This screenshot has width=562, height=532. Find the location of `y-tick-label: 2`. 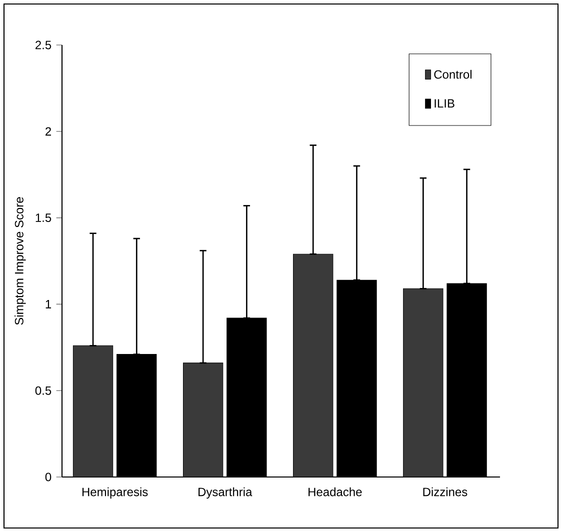

y-tick-label: 2 is located at coordinates (48, 131).